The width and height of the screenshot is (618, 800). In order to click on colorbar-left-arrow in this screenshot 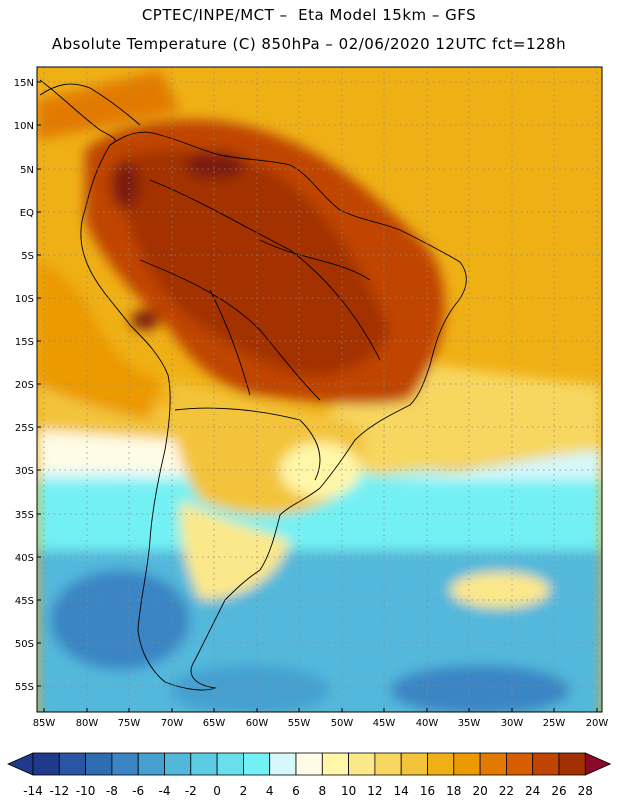, I will do `click(20, 764)`.